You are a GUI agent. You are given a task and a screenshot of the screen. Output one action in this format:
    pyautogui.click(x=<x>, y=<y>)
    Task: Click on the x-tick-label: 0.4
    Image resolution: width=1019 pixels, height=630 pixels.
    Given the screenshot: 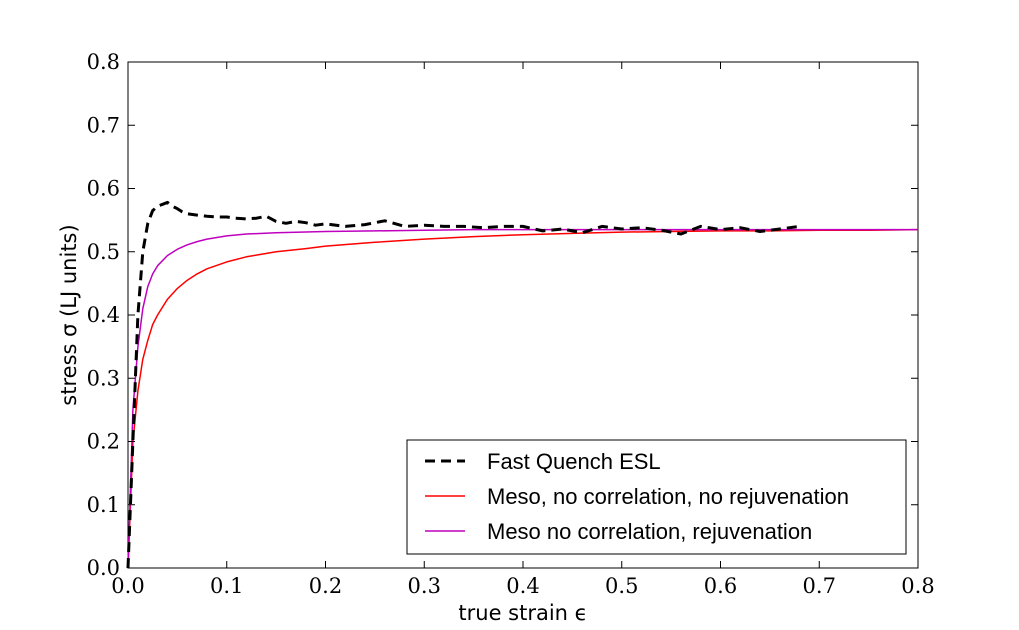 What is the action you would take?
    pyautogui.click(x=522, y=586)
    